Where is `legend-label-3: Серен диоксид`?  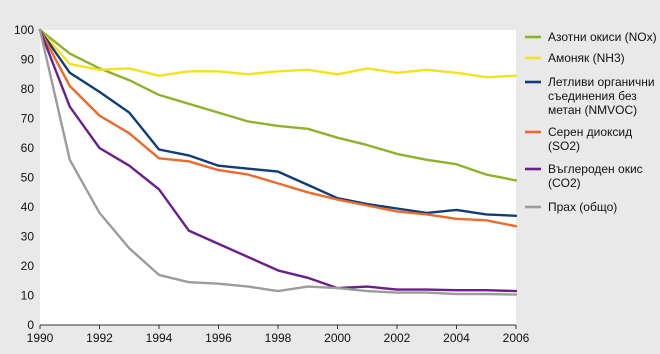
legend-label-3: Серен диоксид is located at coordinates (590, 132).